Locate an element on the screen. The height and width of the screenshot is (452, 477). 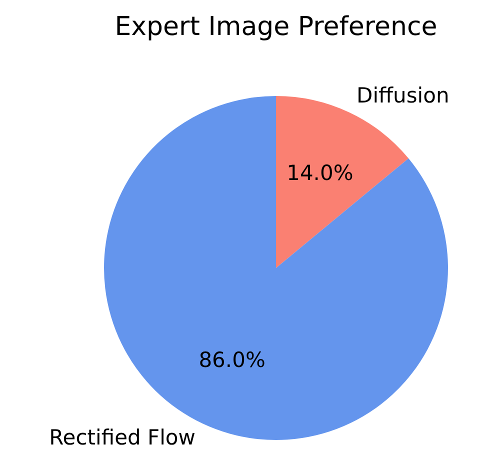
slice-label: Rectified Flow is located at coordinates (122, 438).